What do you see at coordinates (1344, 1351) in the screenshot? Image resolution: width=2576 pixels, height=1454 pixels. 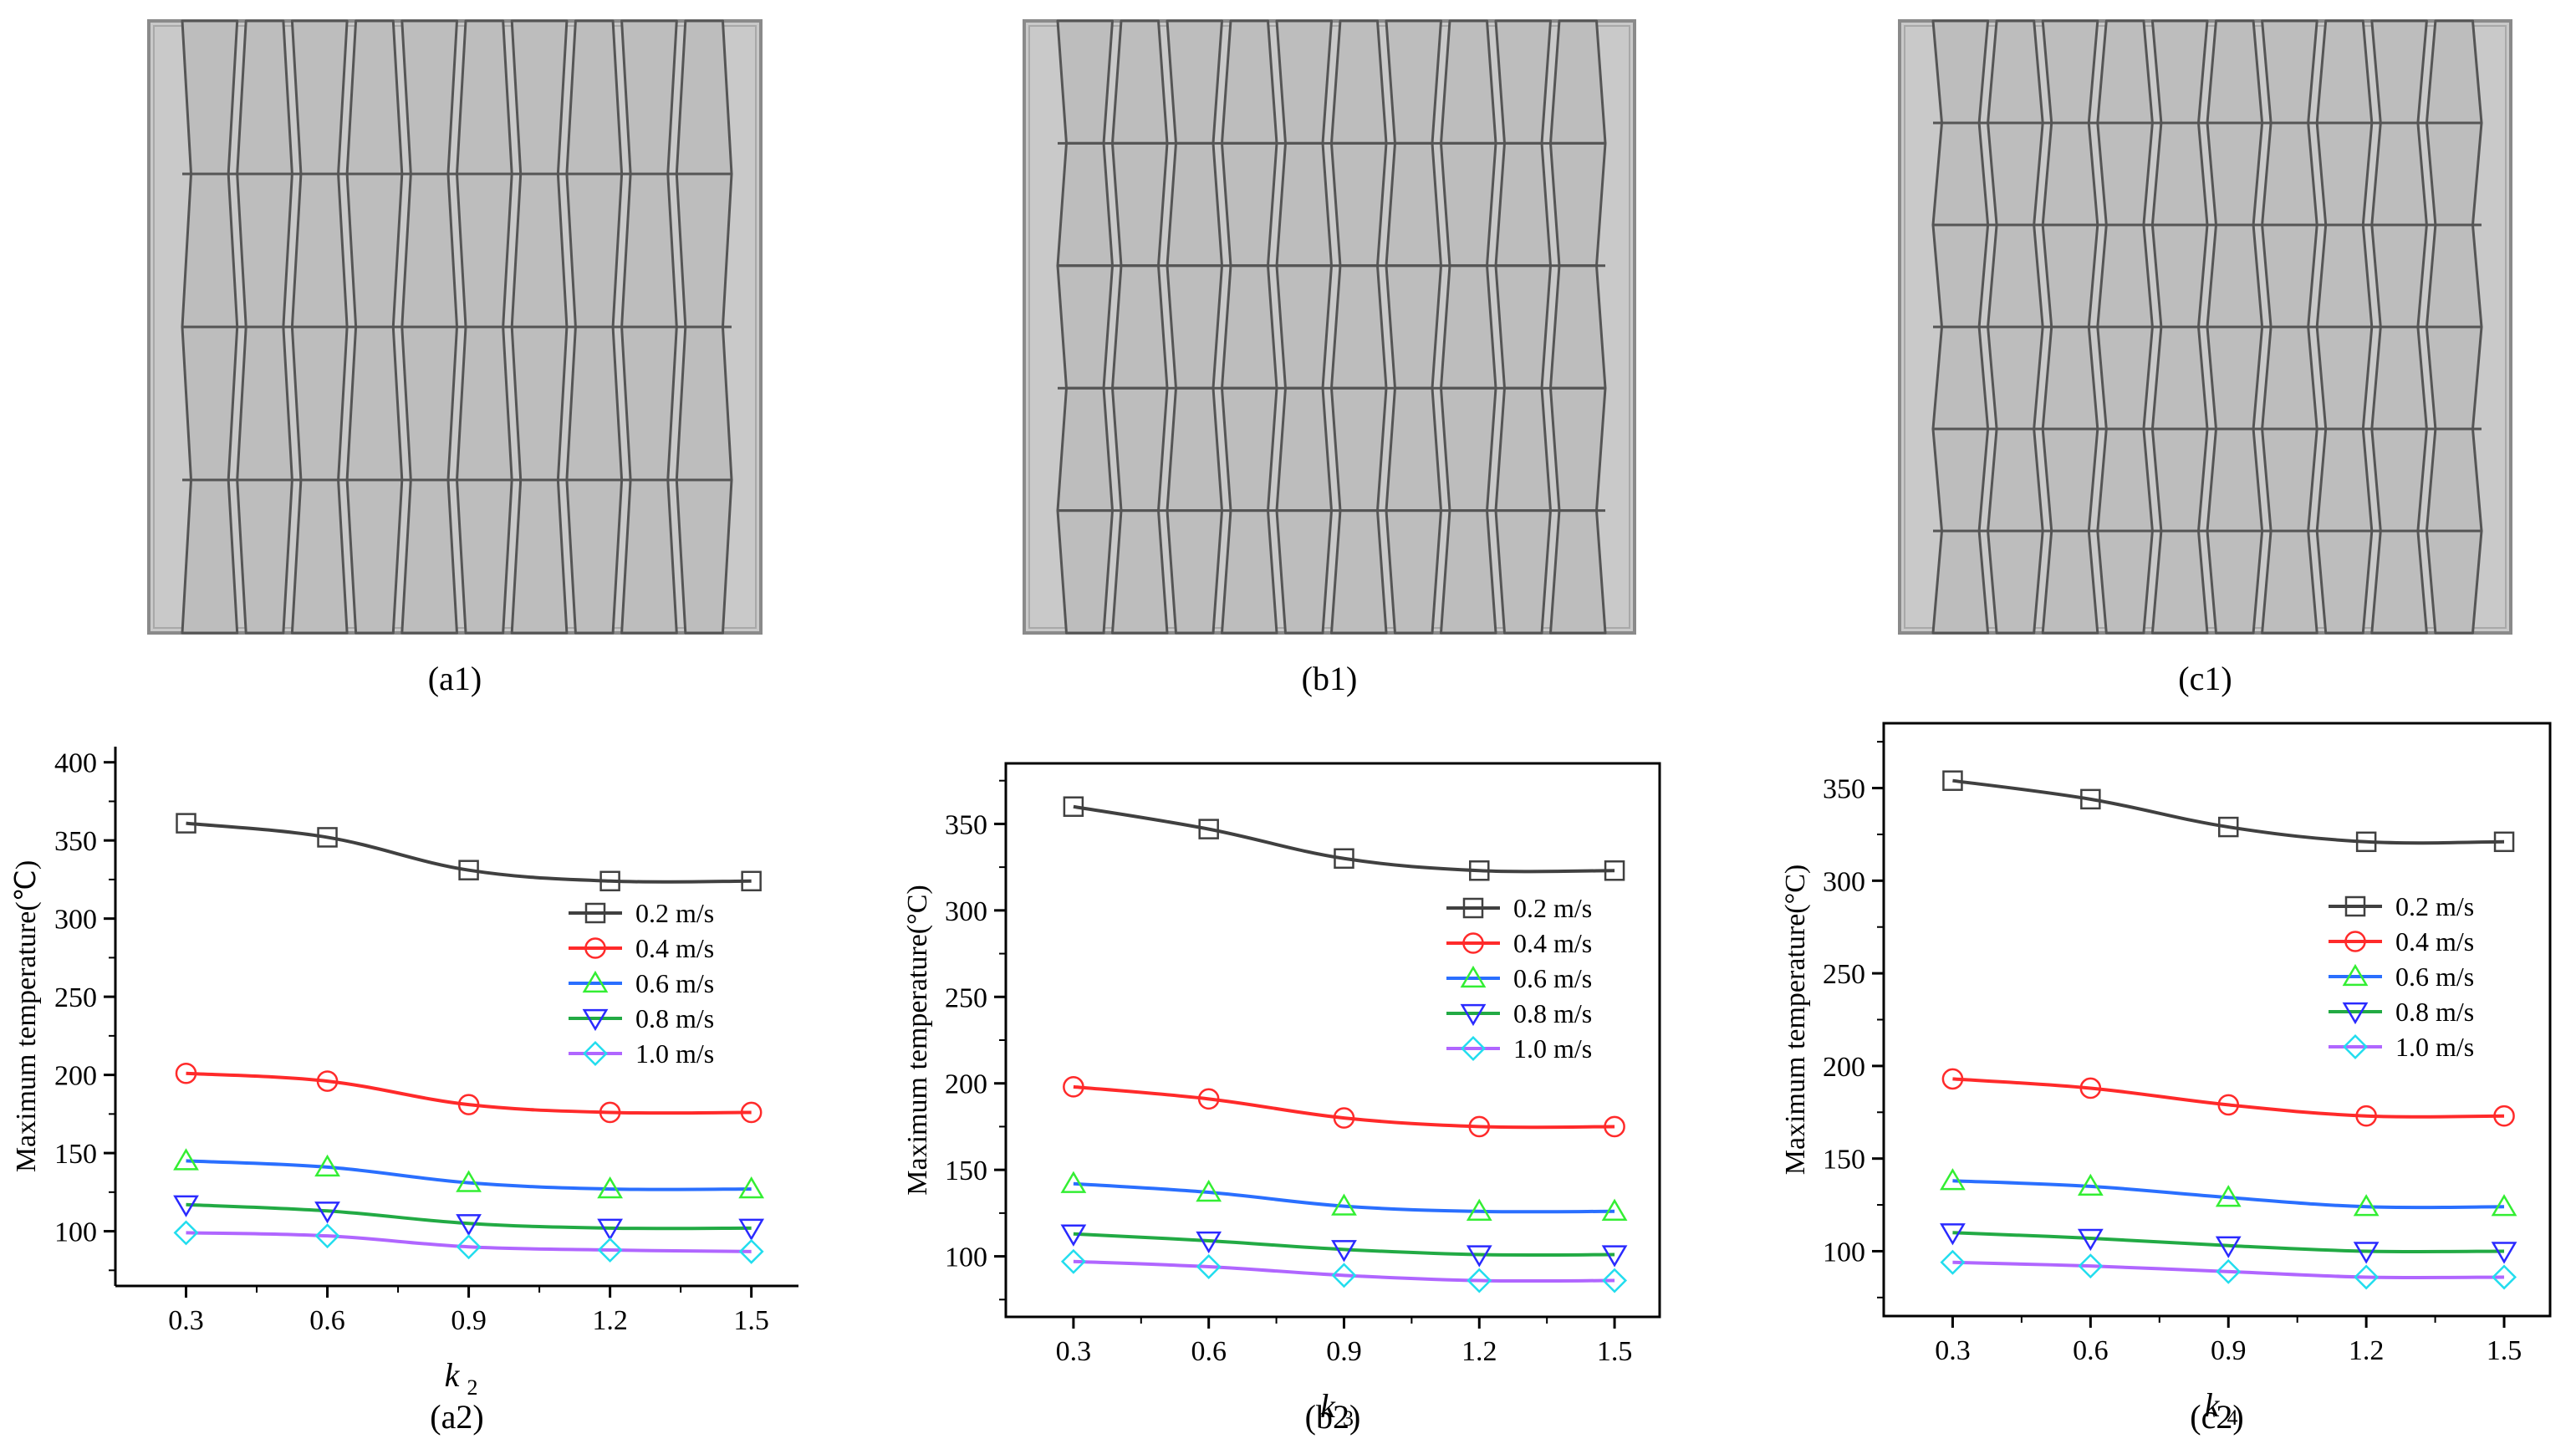 I see `x-tick-label: 0.9` at bounding box center [1344, 1351].